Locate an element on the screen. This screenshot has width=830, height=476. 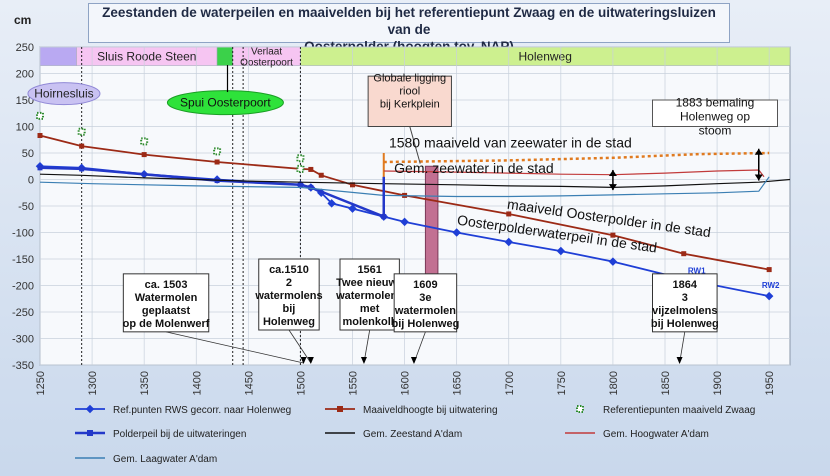
x-tick-label: 1550 is located at coordinates (354, 383).